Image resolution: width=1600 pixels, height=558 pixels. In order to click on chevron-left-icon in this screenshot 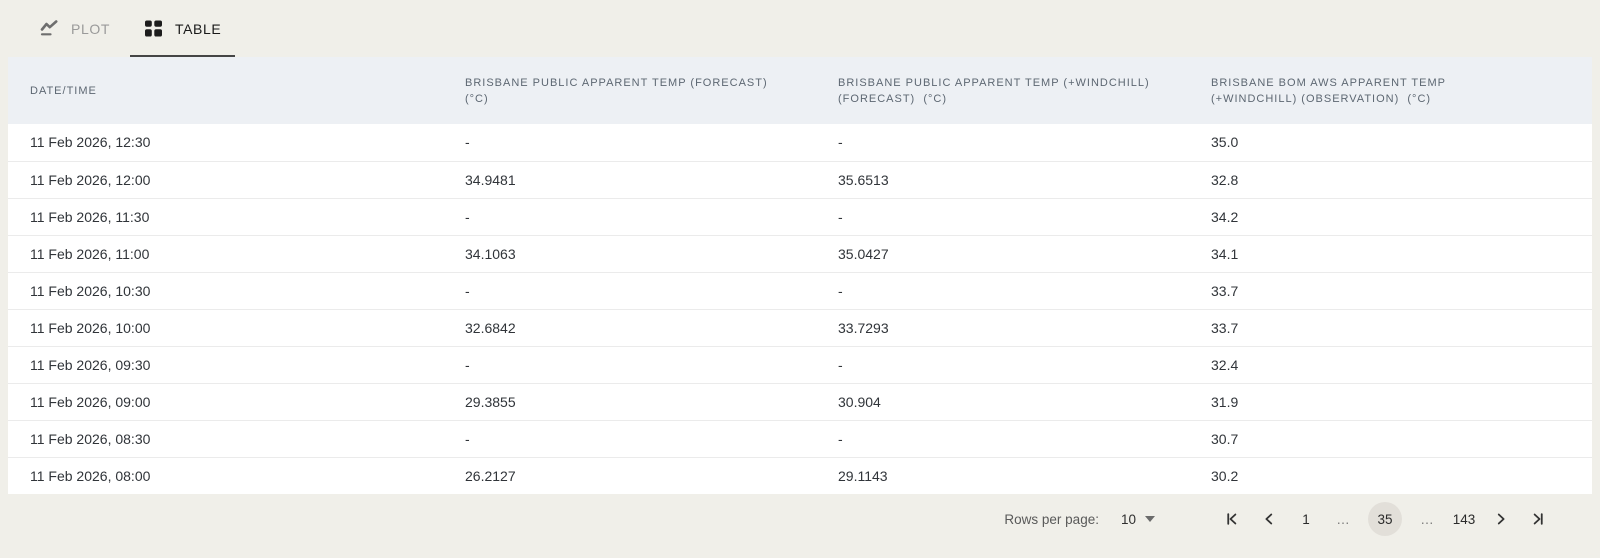, I will do `click(1269, 519)`.